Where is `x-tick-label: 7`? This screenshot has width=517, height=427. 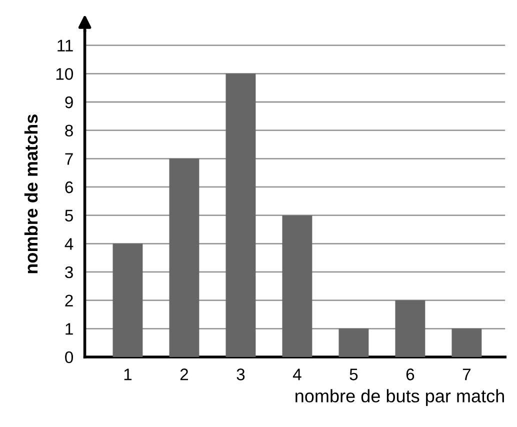 x-tick-label: 7 is located at coordinates (466, 374).